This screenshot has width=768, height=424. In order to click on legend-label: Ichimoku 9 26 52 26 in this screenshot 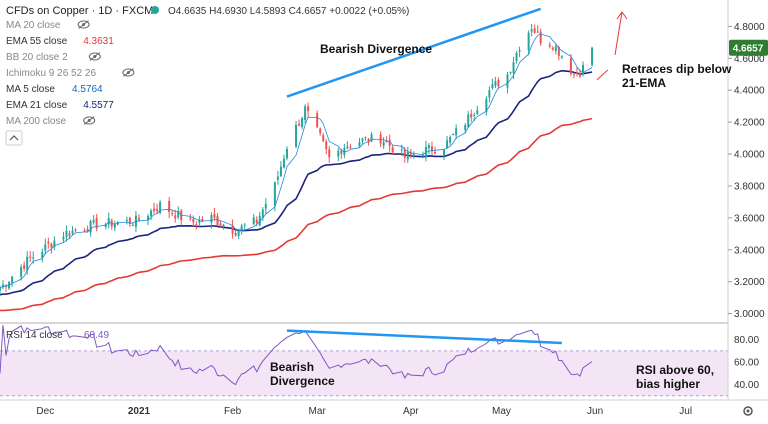, I will do `click(51, 73)`.